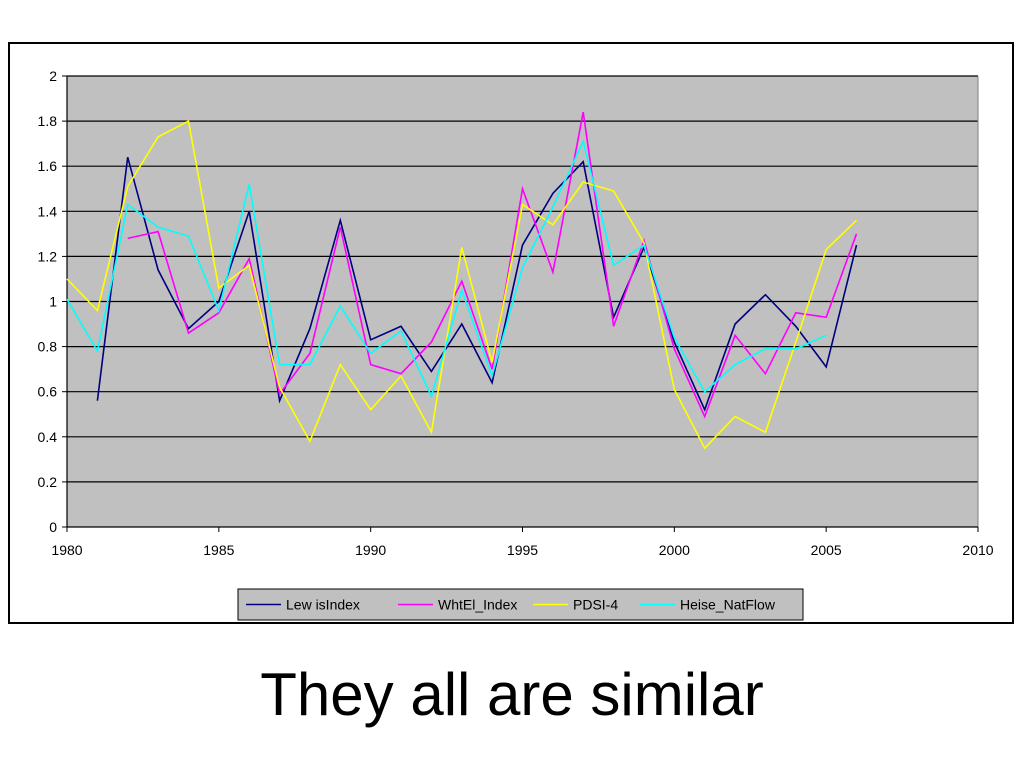 The width and height of the screenshot is (1024, 768). What do you see at coordinates (477, 605) in the screenshot?
I see `legend-label: WhtEl_Index` at bounding box center [477, 605].